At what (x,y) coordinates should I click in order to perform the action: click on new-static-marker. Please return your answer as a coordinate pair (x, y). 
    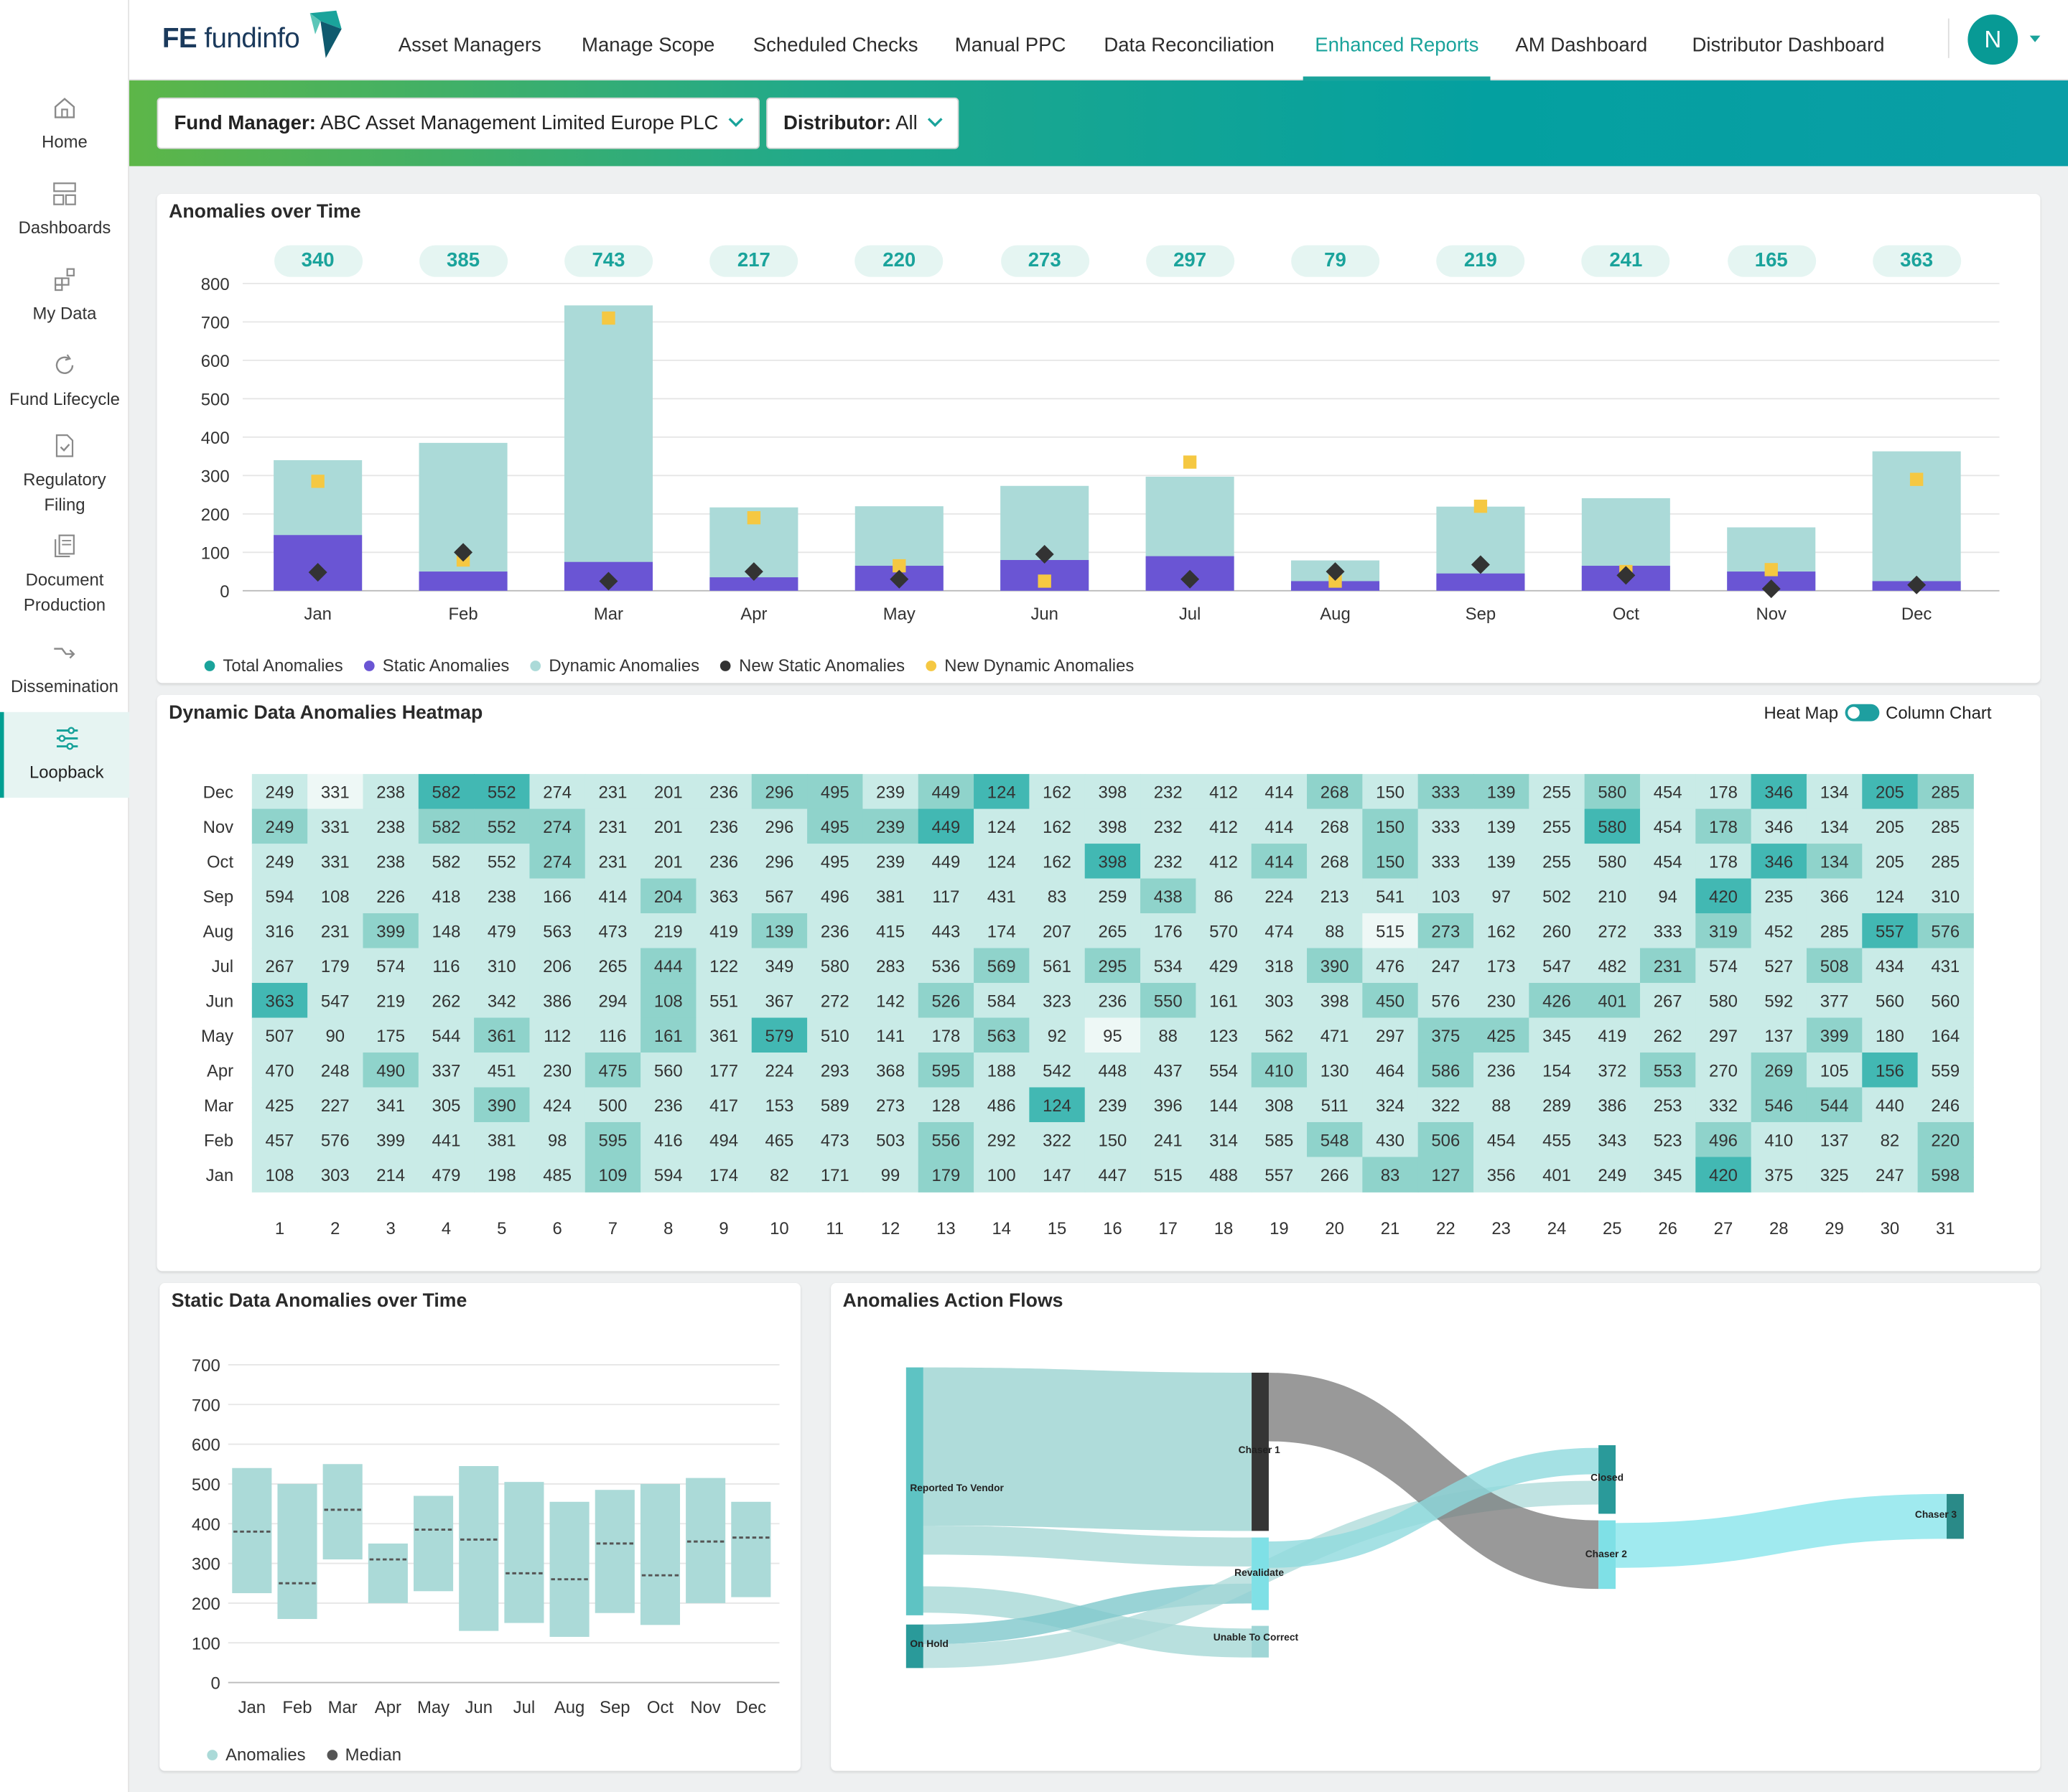
    Looking at the image, I should click on (899, 579).